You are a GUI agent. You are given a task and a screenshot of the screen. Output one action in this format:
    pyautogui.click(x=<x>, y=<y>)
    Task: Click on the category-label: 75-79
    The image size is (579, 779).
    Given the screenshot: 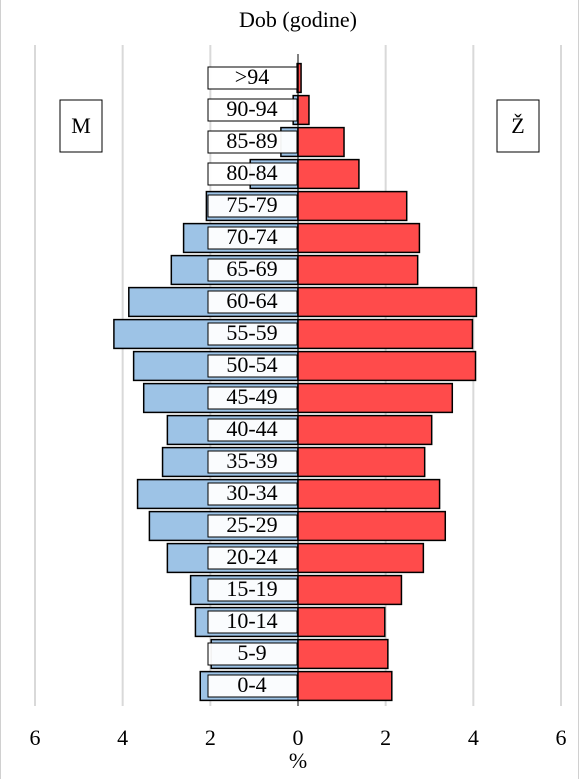 What is the action you would take?
    pyautogui.click(x=251, y=204)
    